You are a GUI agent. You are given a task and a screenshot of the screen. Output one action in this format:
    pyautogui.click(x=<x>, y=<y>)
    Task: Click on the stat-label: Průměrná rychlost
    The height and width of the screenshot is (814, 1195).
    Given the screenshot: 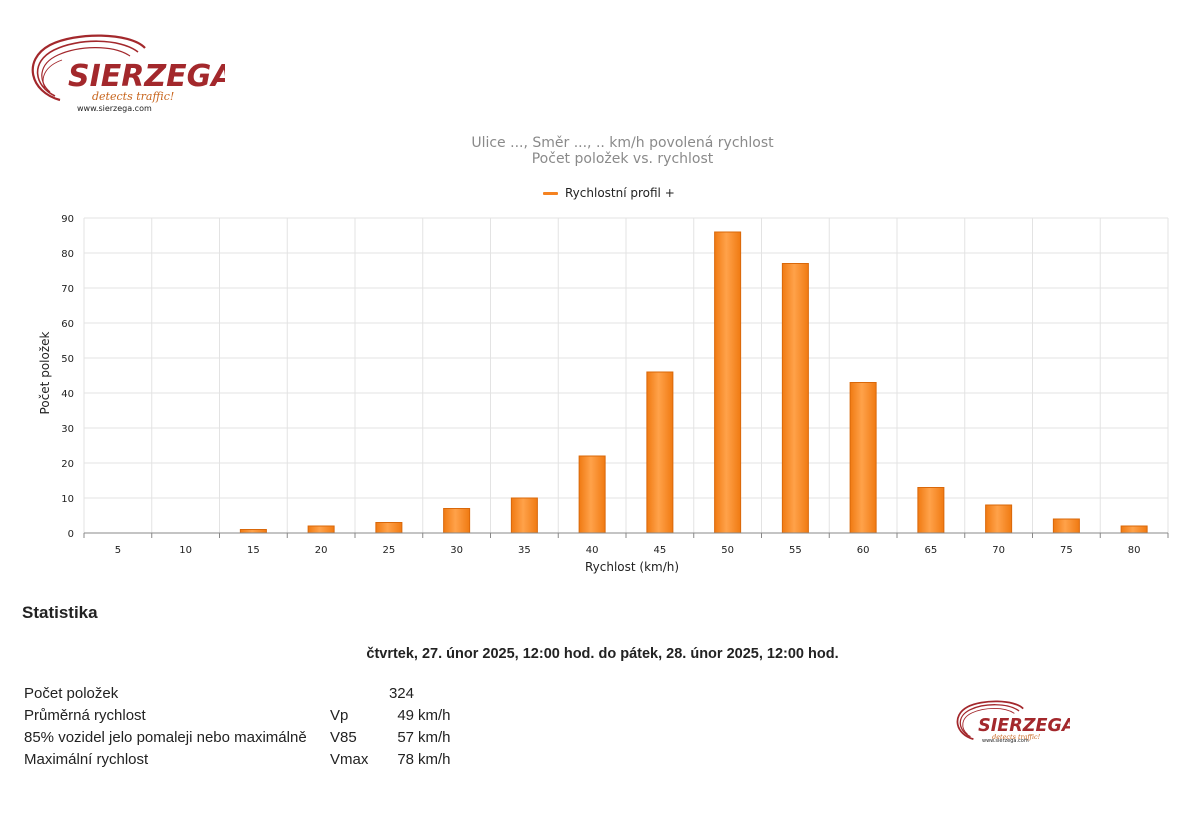 What is the action you would take?
    pyautogui.click(x=85, y=715)
    